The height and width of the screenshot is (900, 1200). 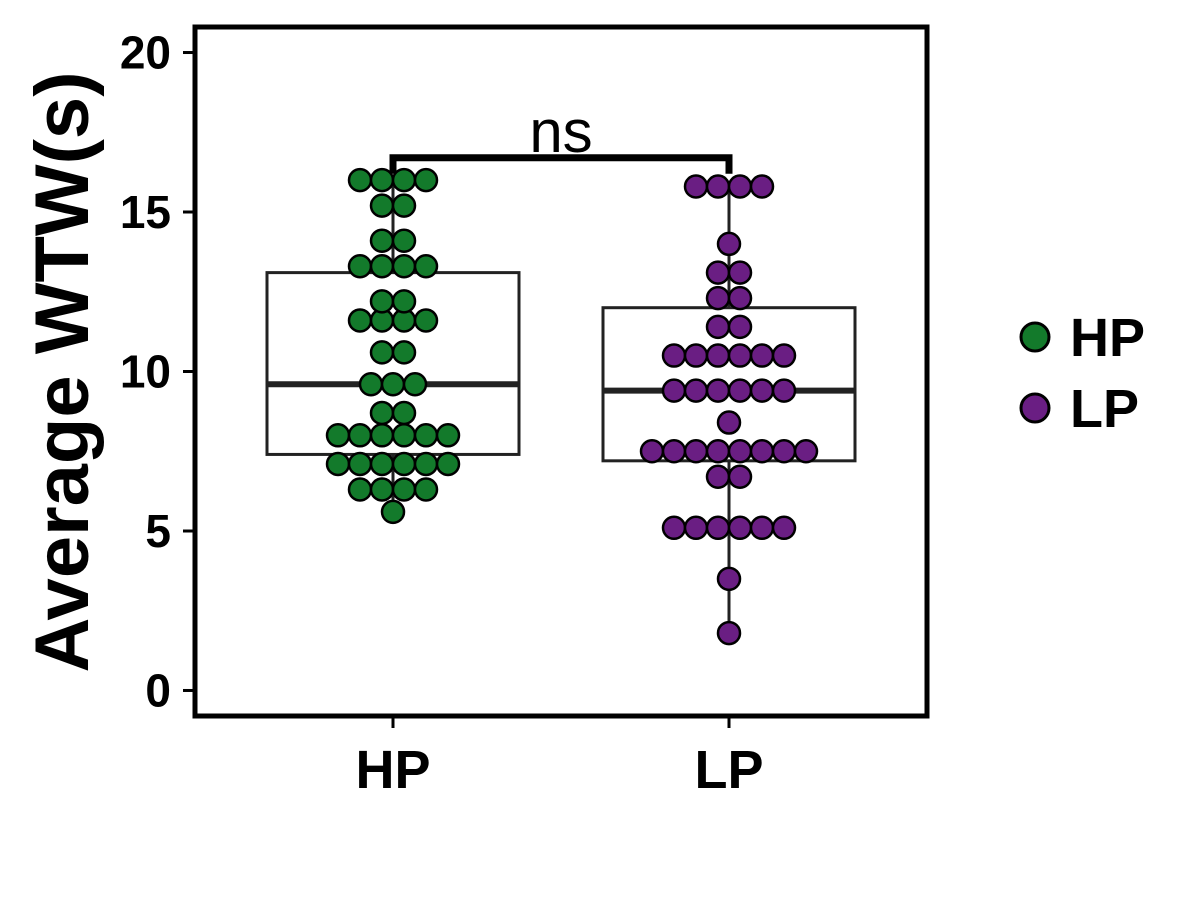 I want to click on significance-bracket: ns, so click(x=561, y=136).